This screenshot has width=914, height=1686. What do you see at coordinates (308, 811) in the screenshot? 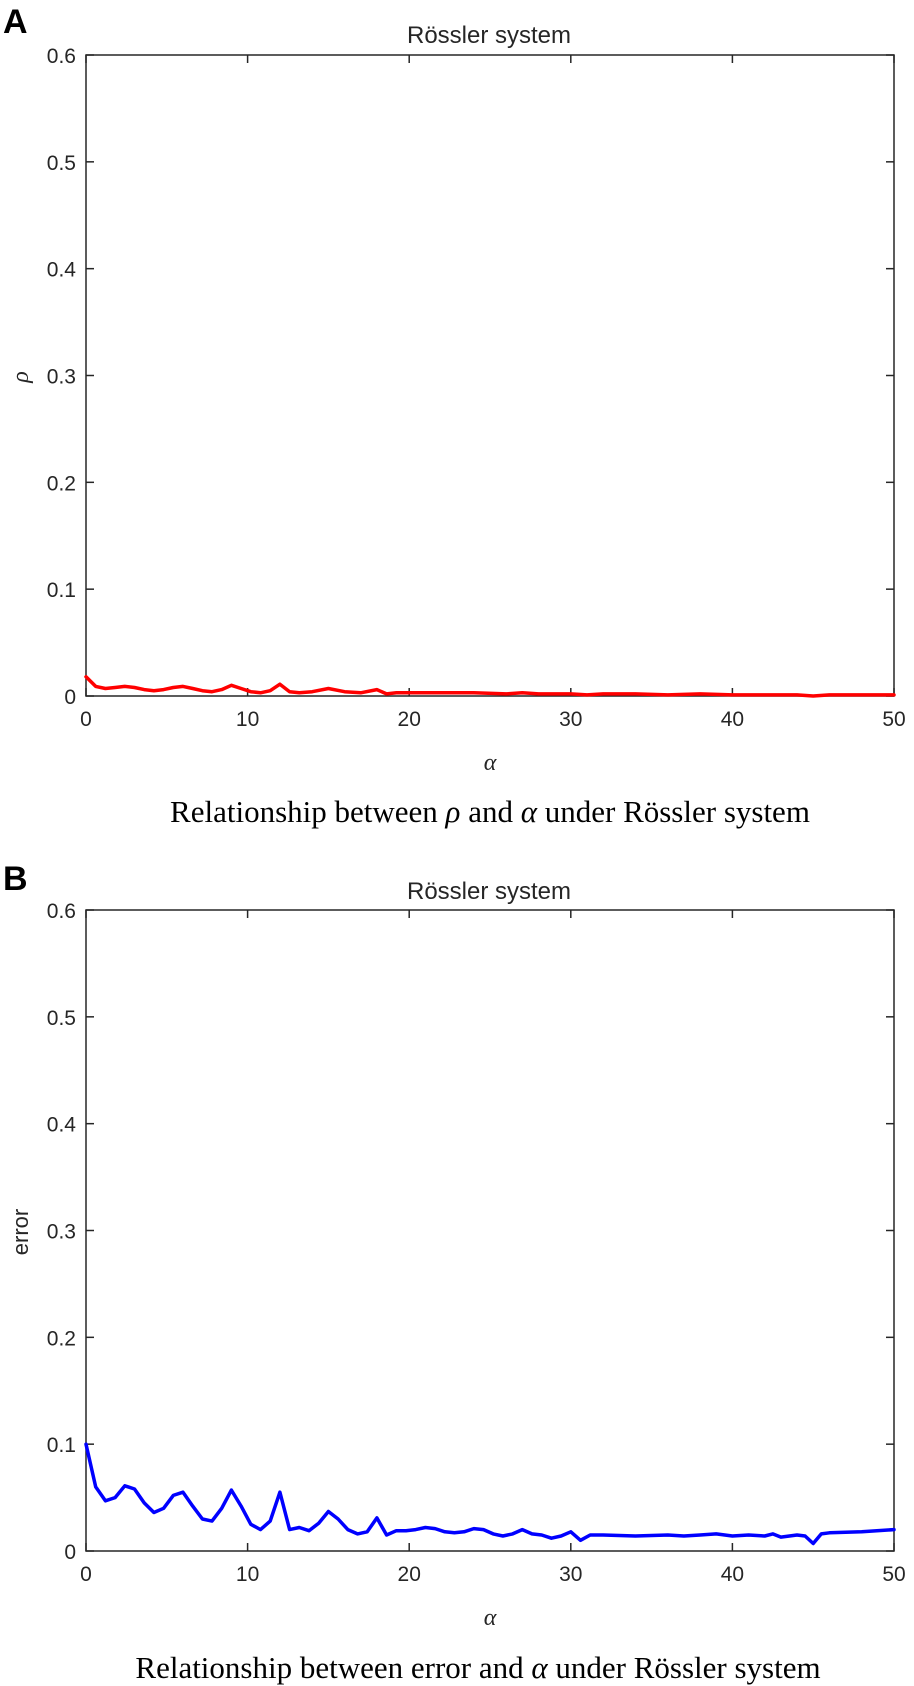
I see `caption-a-before: Relationship between` at bounding box center [308, 811].